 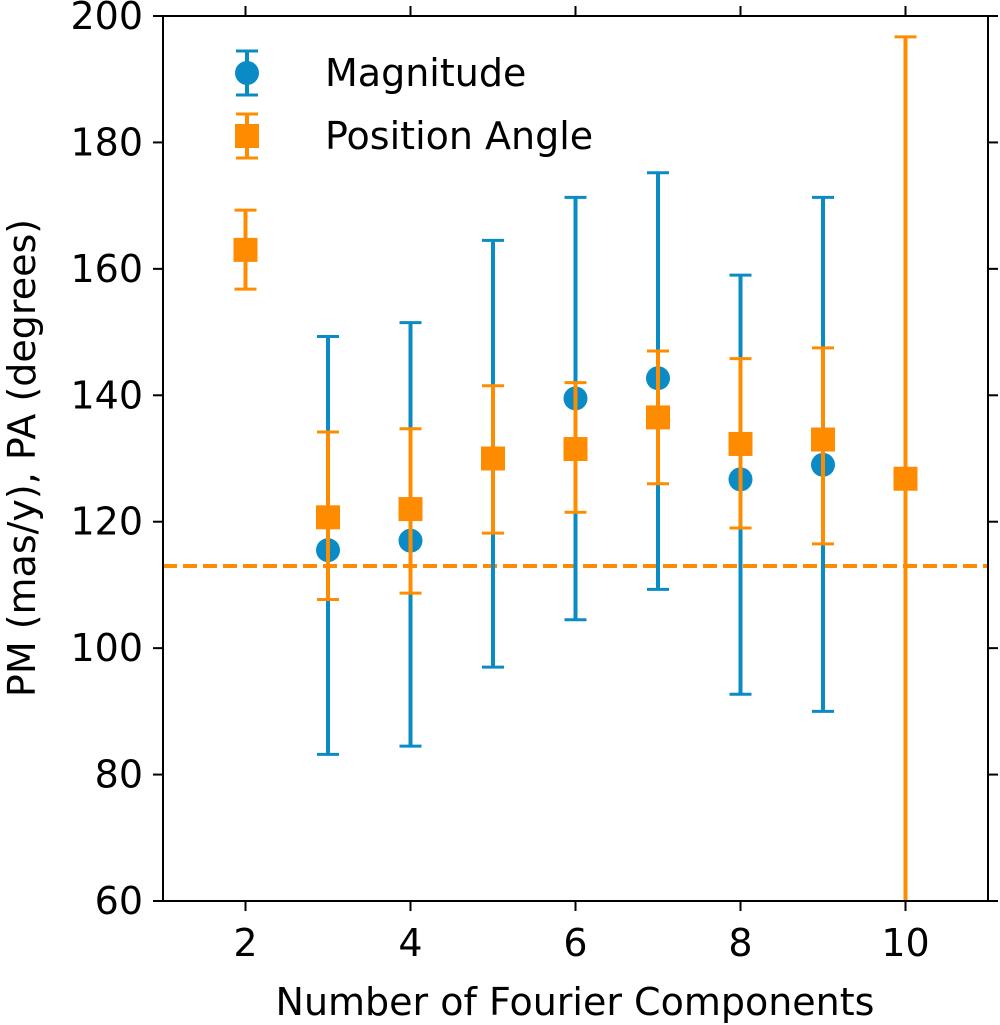 I want to click on y-tick-label: 100, so click(x=106, y=648).